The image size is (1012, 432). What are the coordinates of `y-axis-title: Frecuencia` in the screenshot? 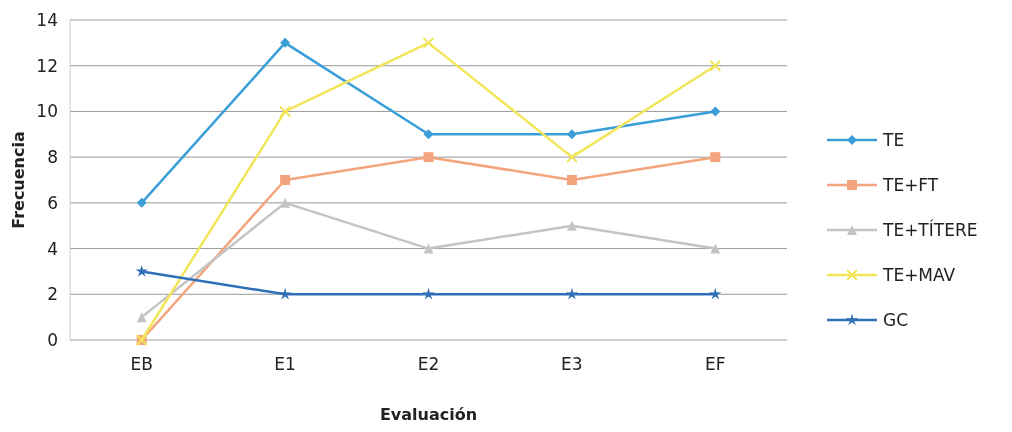 It's located at (18, 180).